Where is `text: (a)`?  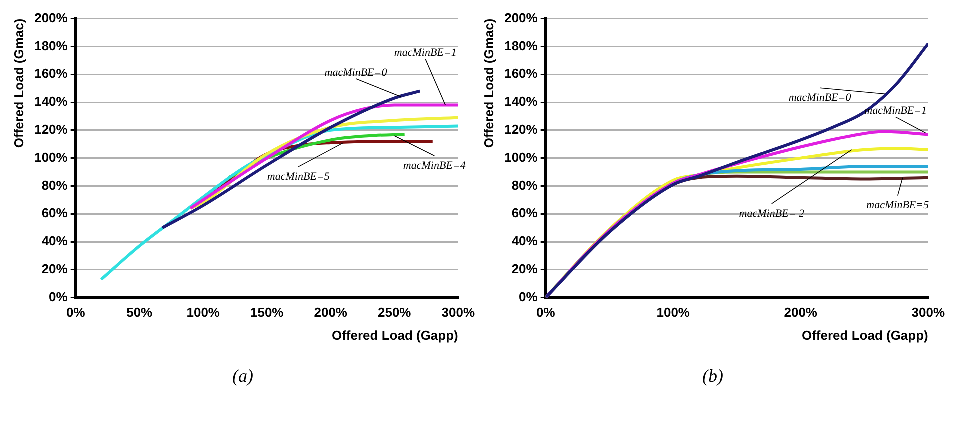 text: (a) is located at coordinates (243, 376).